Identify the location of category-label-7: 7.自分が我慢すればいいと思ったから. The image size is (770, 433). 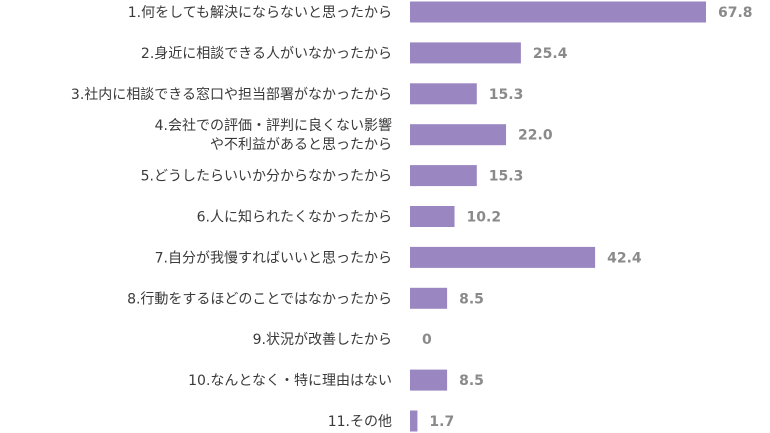
(273, 257).